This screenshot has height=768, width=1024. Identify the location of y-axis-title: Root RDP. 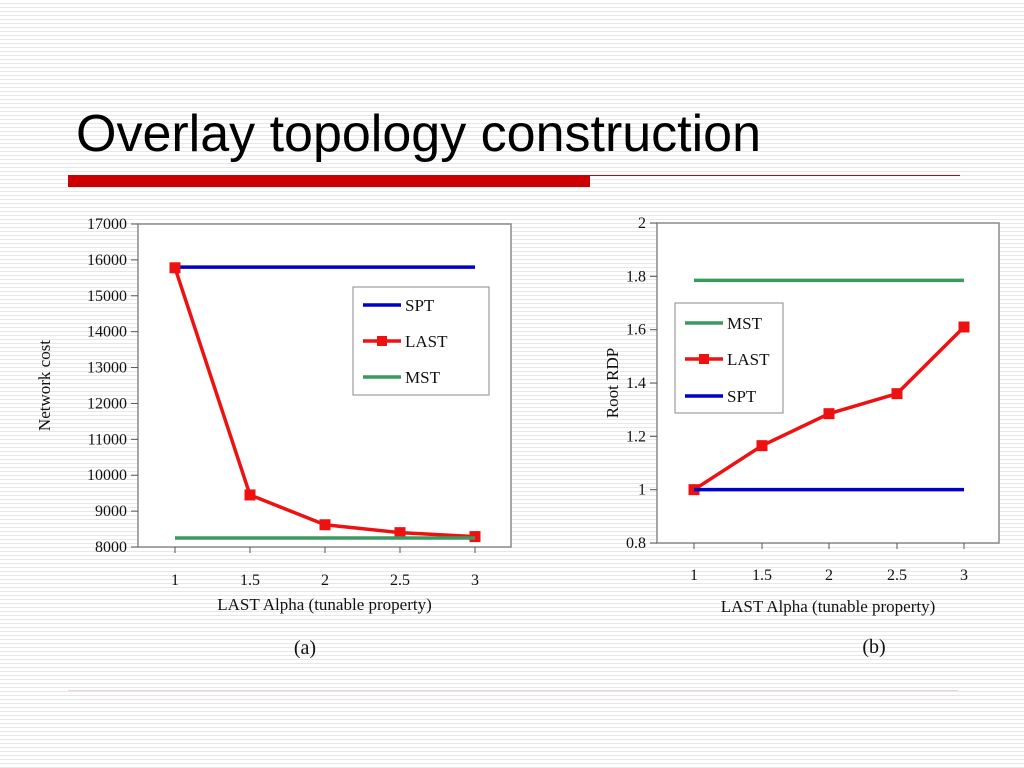
(612, 383).